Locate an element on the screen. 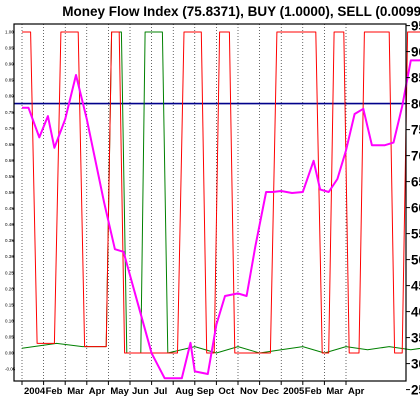  right-axis: 25 30 35 40 45 50 55 60 65 70 75 80 85 90 95 is located at coordinates (413, 208).